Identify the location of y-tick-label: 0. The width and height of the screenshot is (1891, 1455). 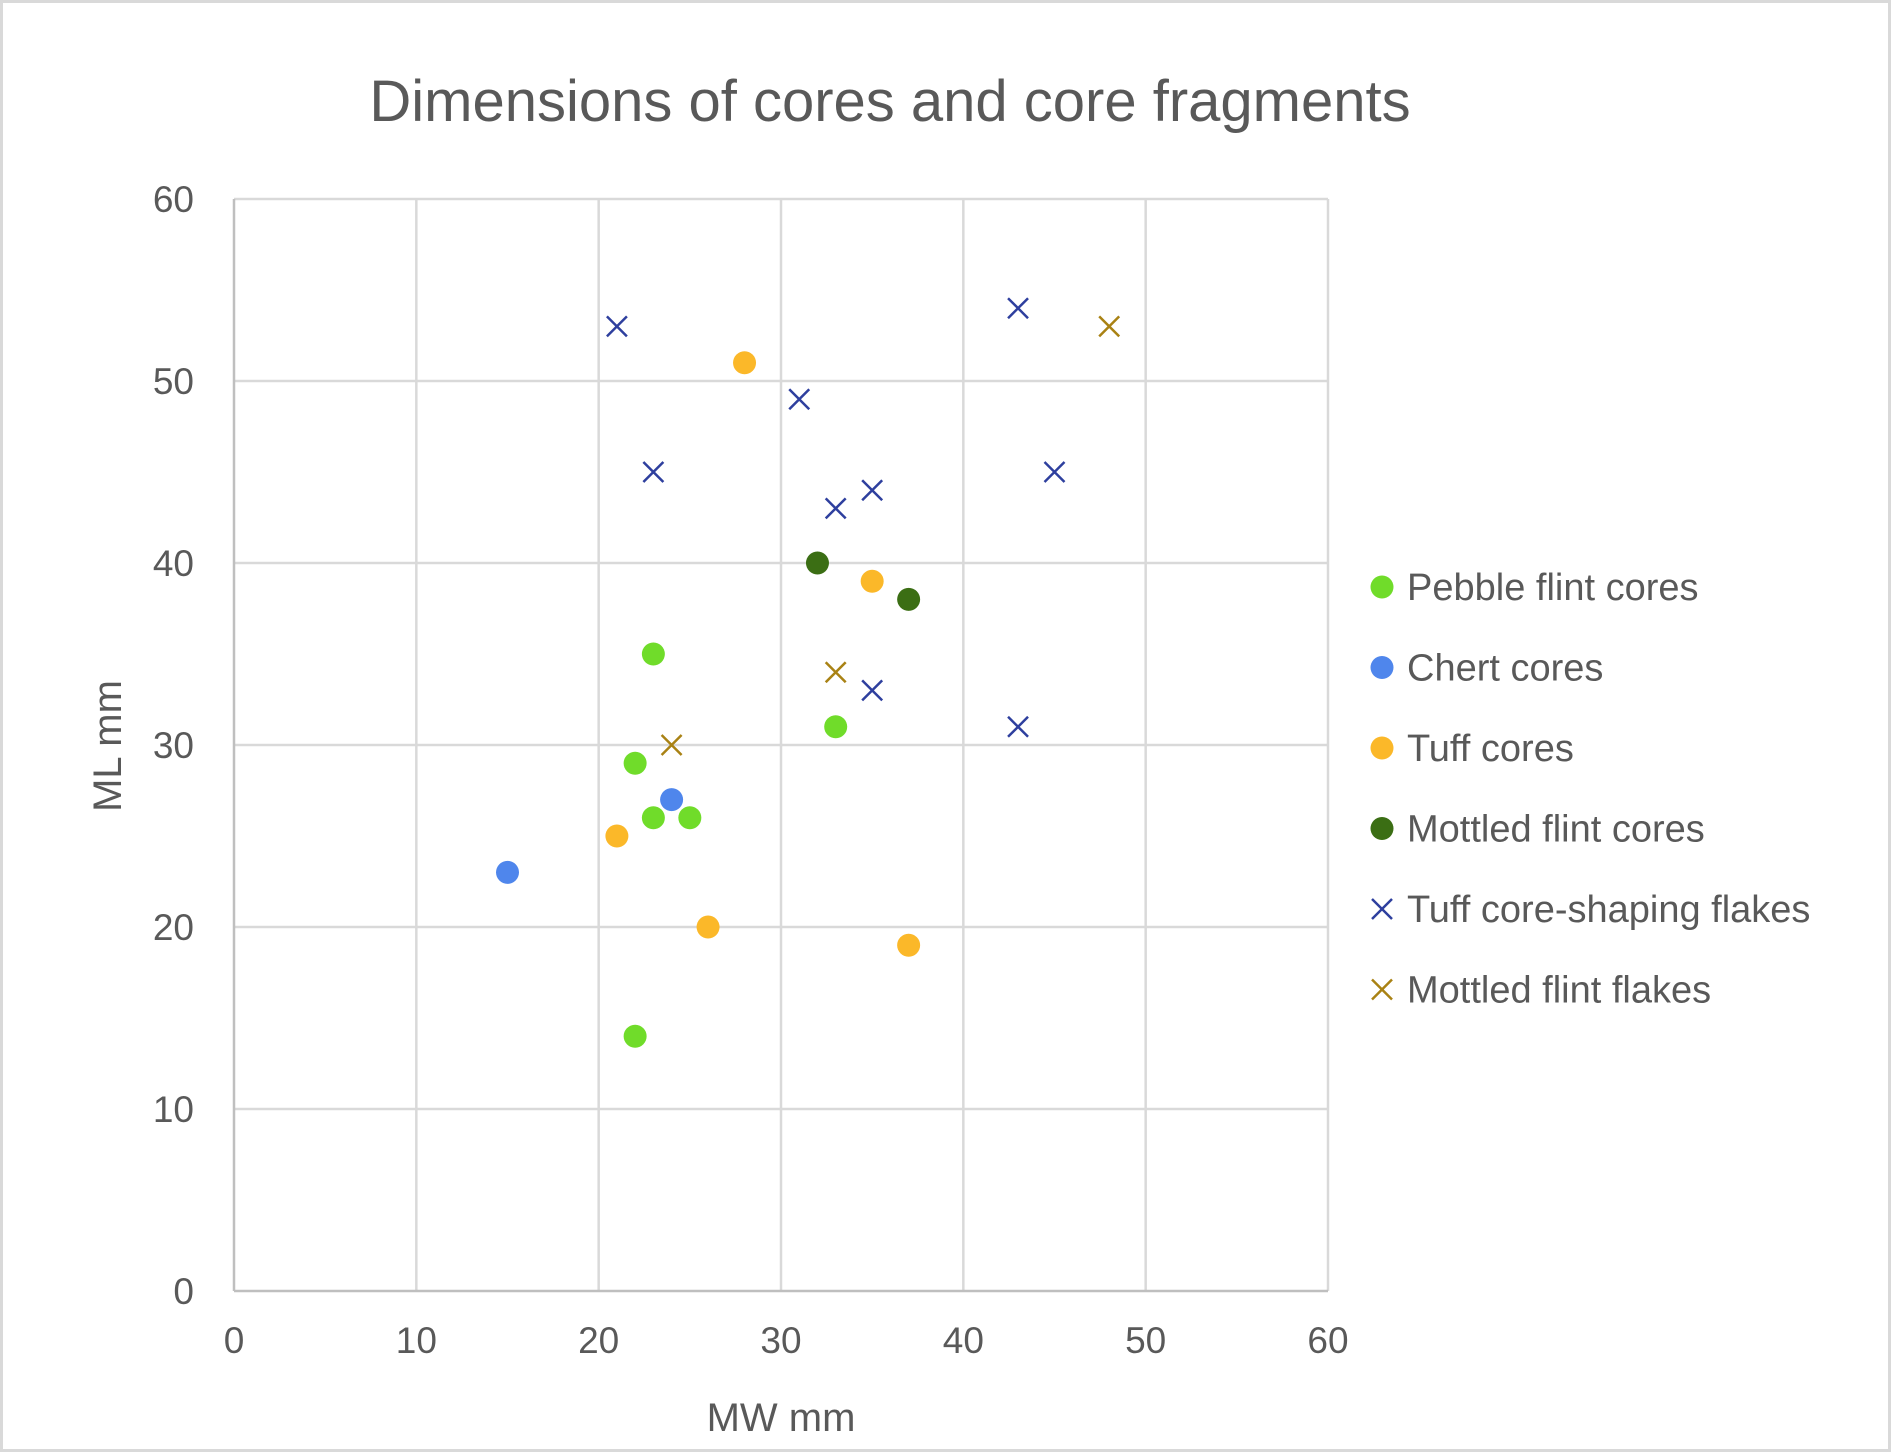
(183, 1291).